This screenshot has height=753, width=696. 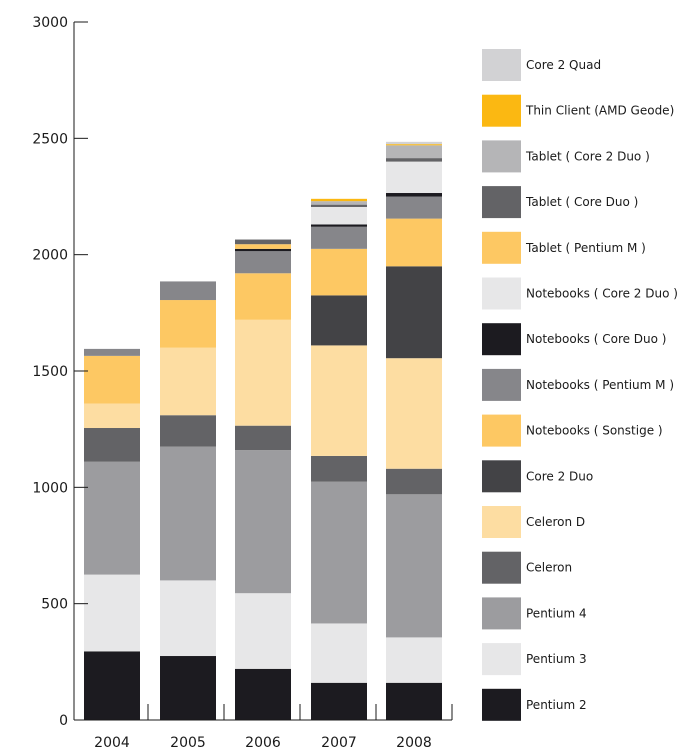 I want to click on bar-segment-2006-notebooks-pentium-m, so click(x=263, y=262).